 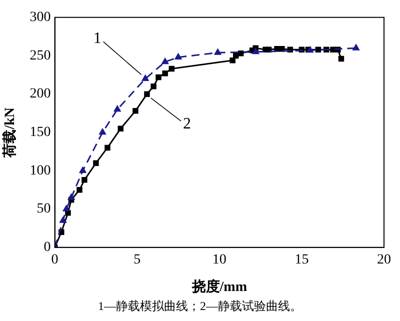 What do you see at coordinates (40, 56) in the screenshot?
I see `y-tick-label: 250` at bounding box center [40, 56].